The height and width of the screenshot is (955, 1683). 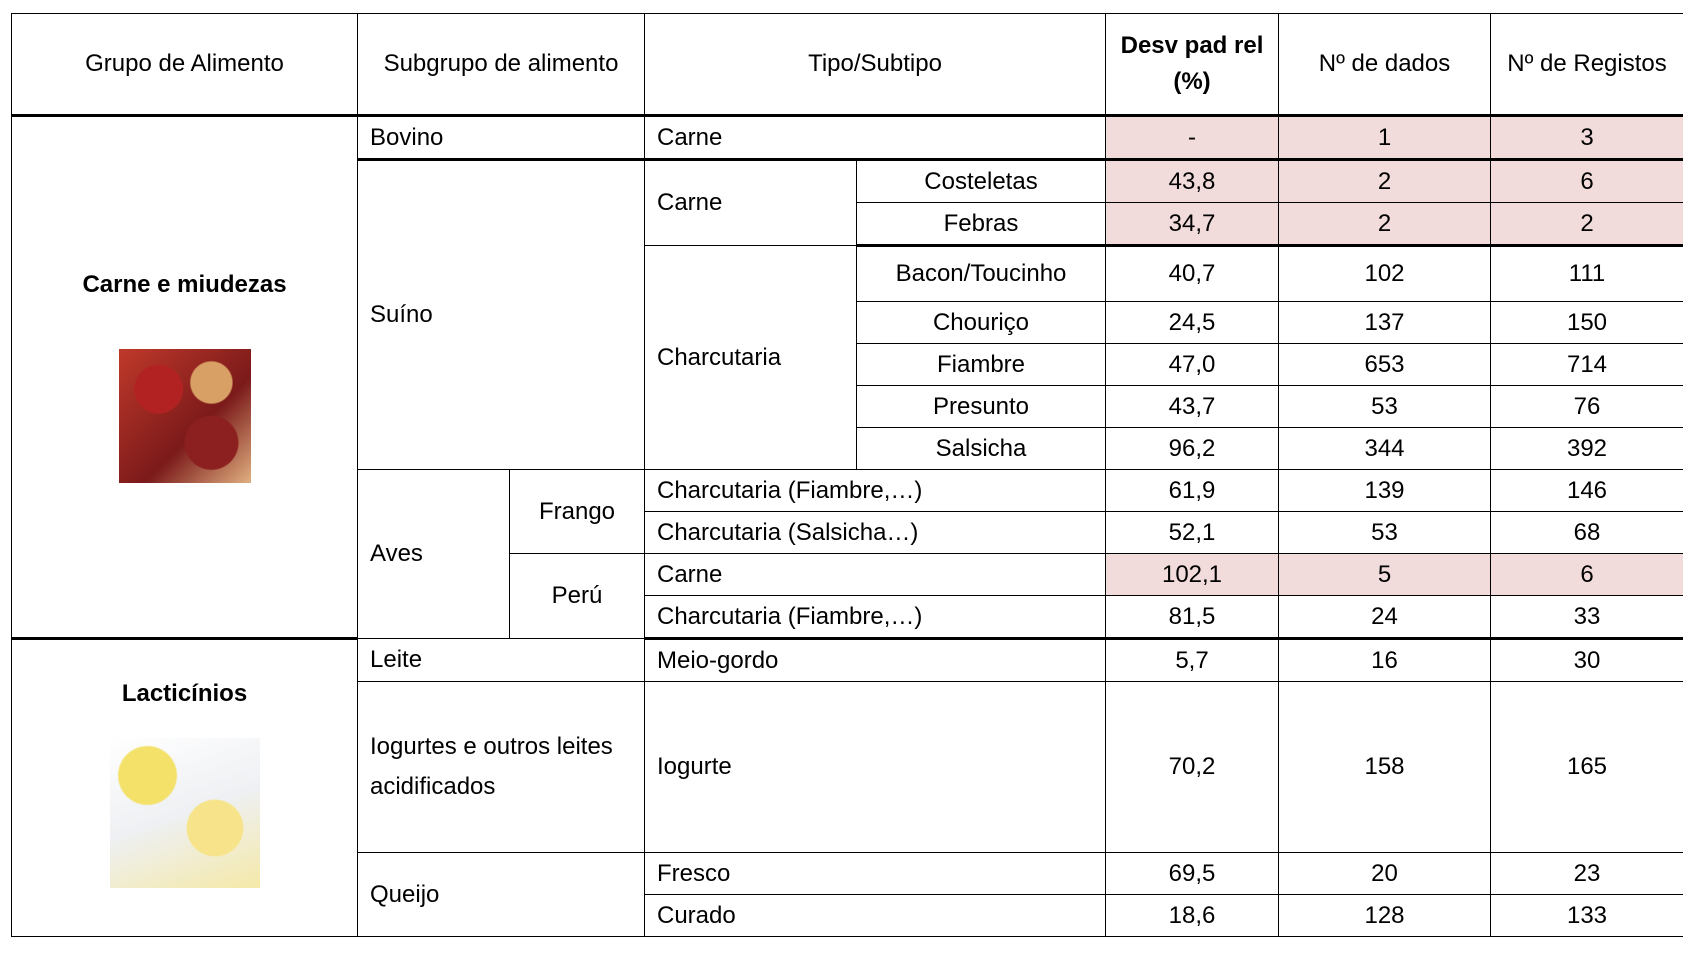 I want to click on value-cell: 69,5, so click(x=1192, y=873).